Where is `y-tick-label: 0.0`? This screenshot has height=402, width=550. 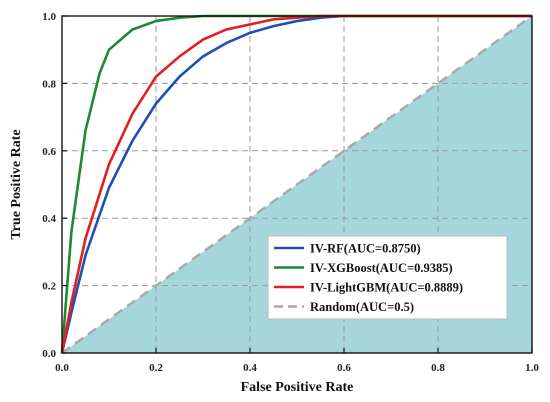
y-tick-label: 0.0 is located at coordinates (49, 354).